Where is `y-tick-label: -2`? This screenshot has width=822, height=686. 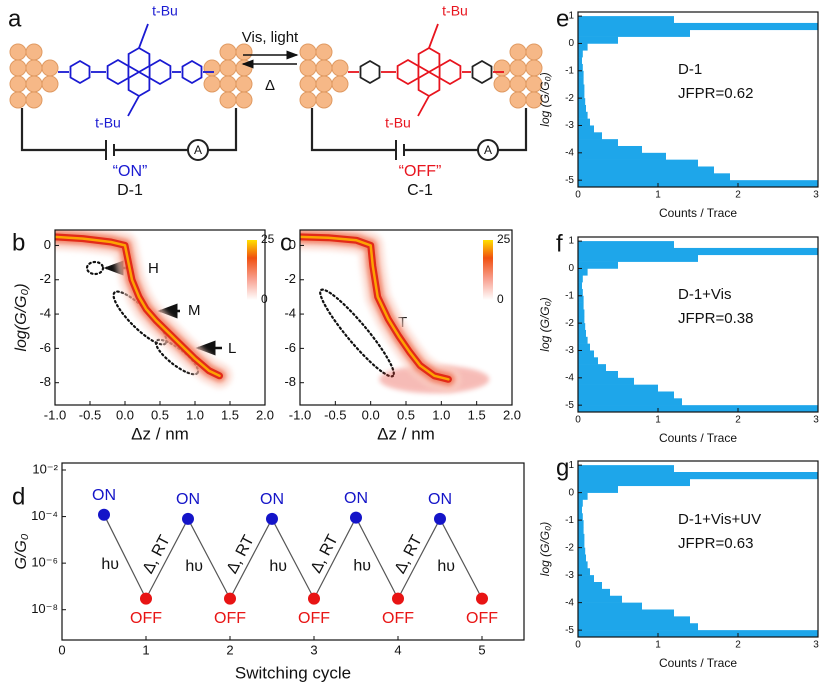 y-tick-label: -2 is located at coordinates (45, 278).